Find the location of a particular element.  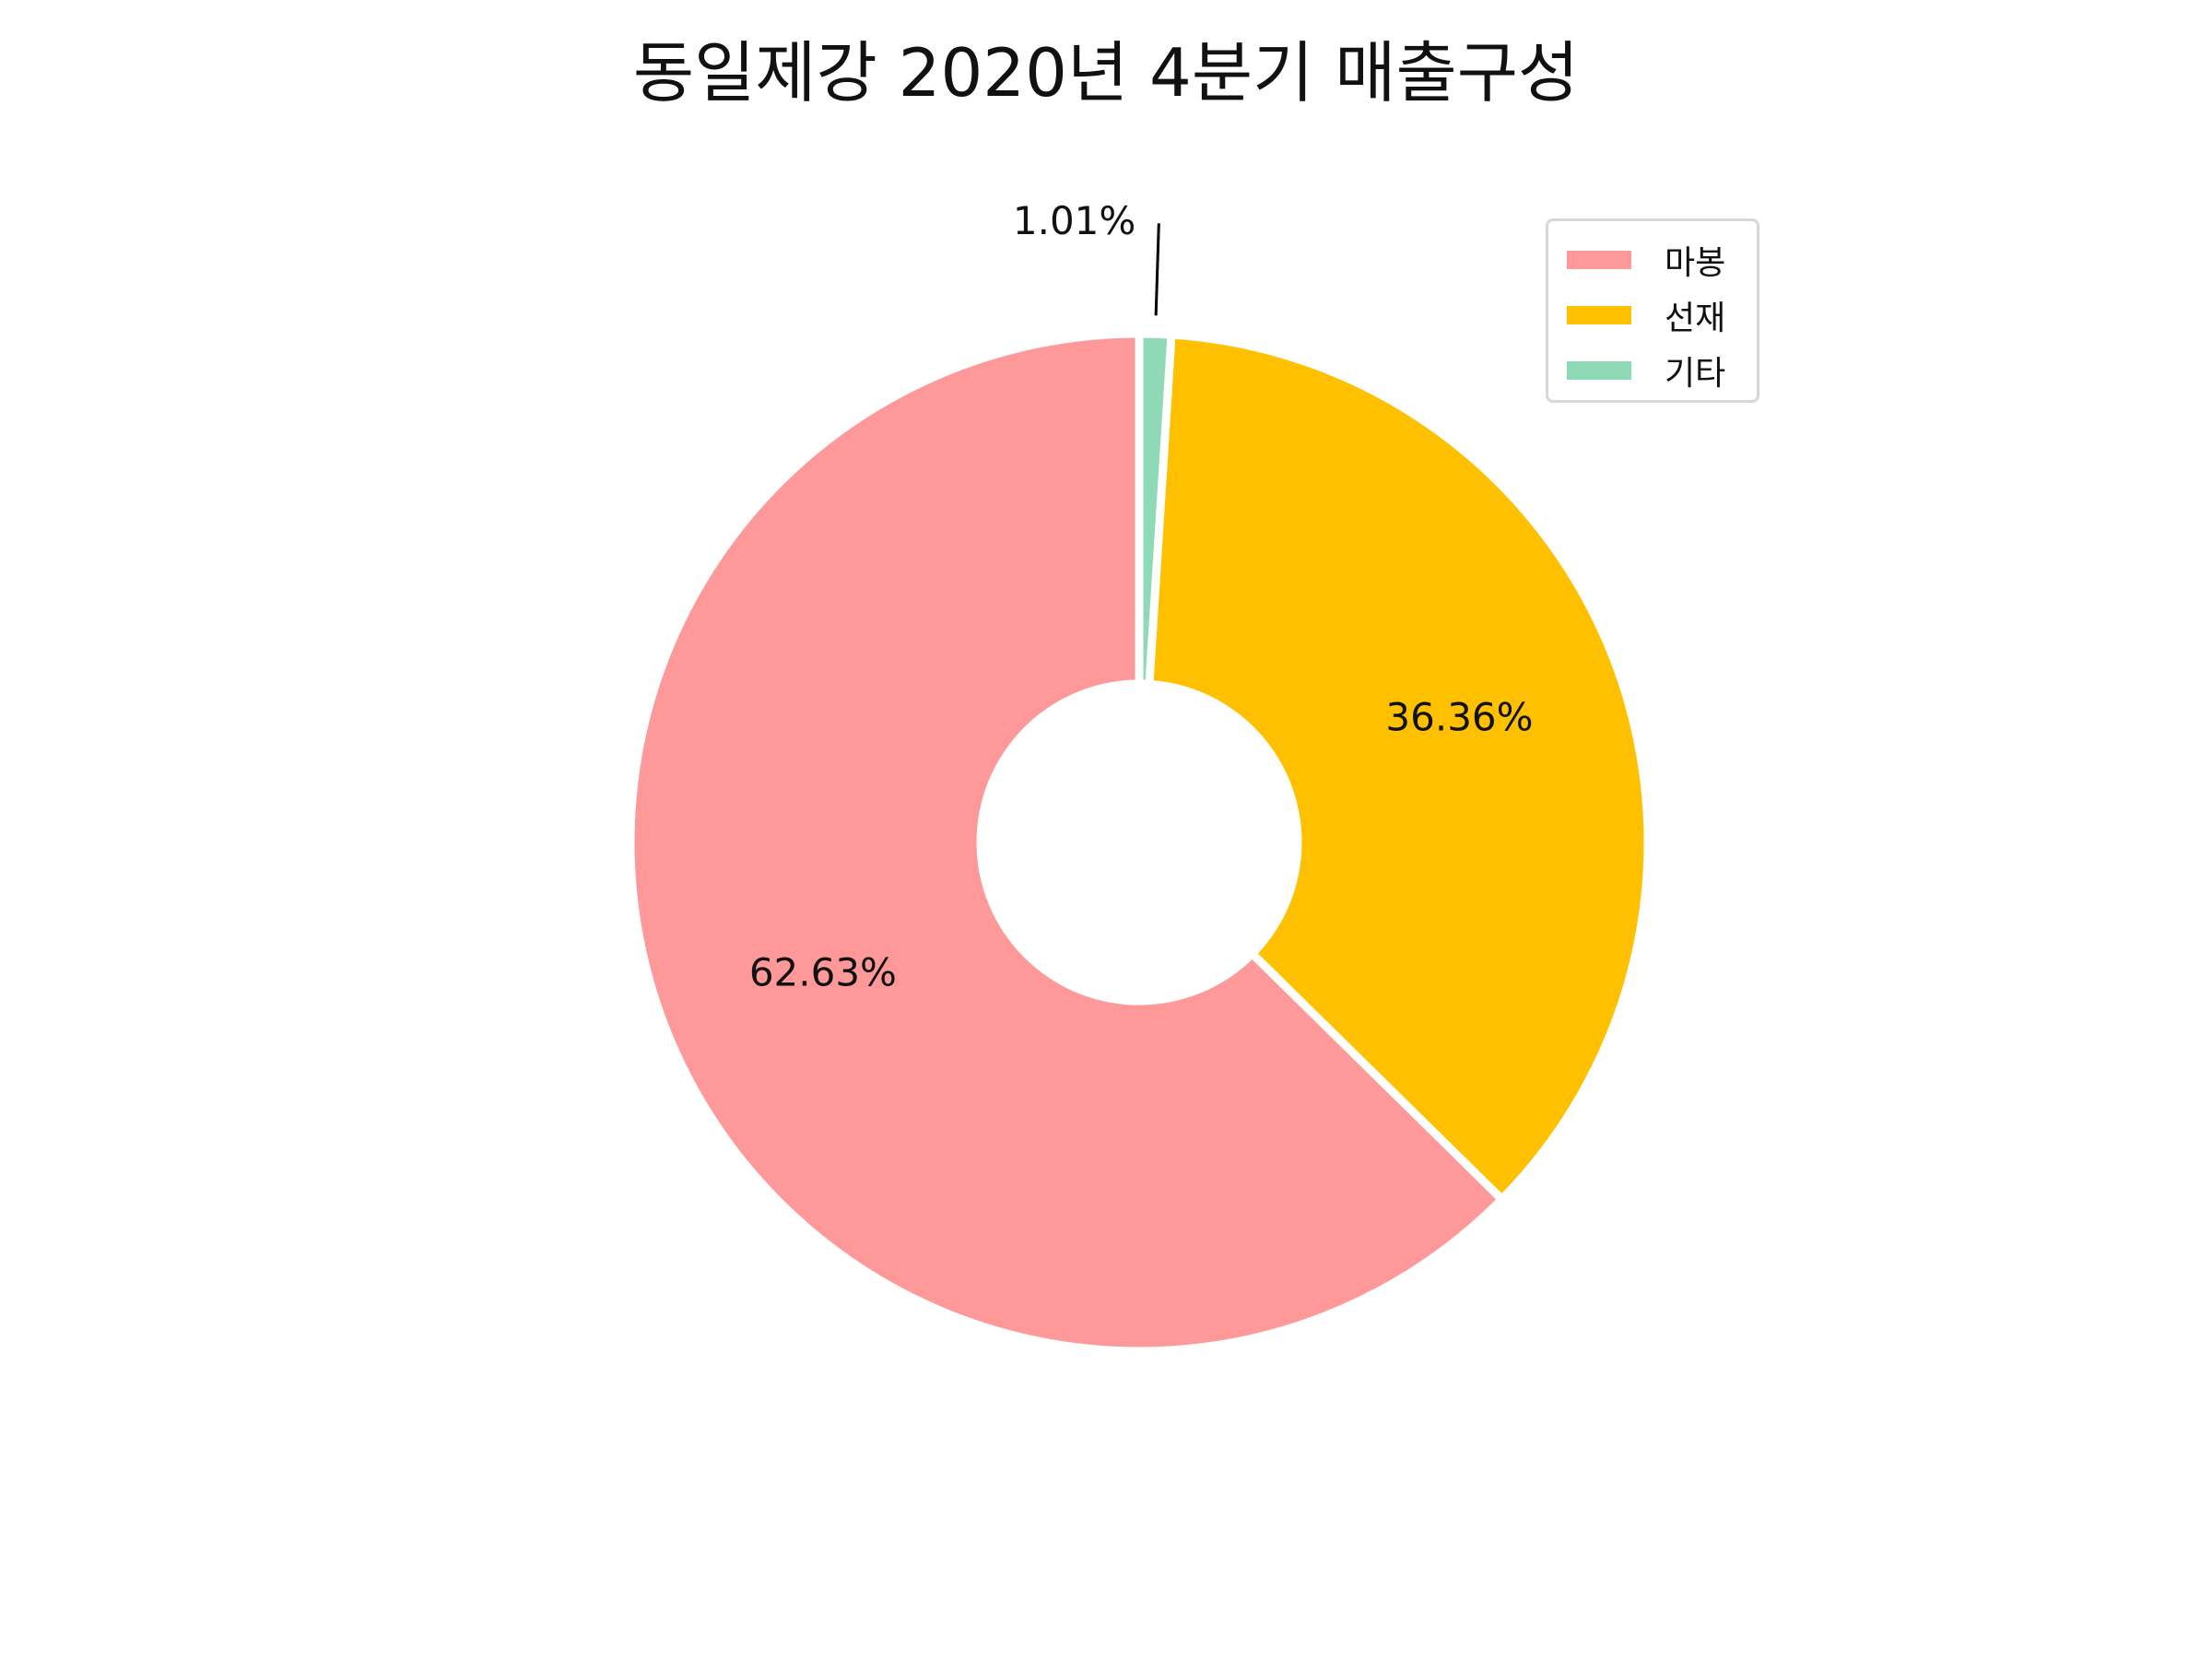

legend: 마봉 선재 기타 is located at coordinates (1652, 310).